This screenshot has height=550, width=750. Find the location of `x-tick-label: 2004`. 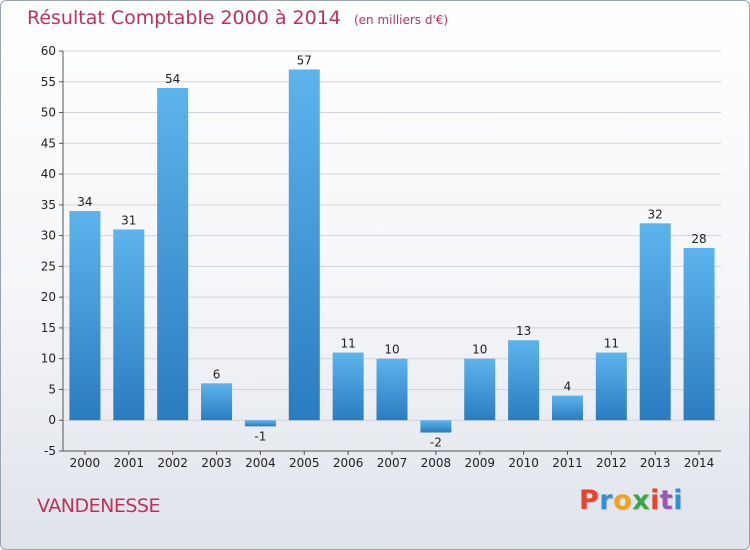

x-tick-label: 2004 is located at coordinates (260, 463).